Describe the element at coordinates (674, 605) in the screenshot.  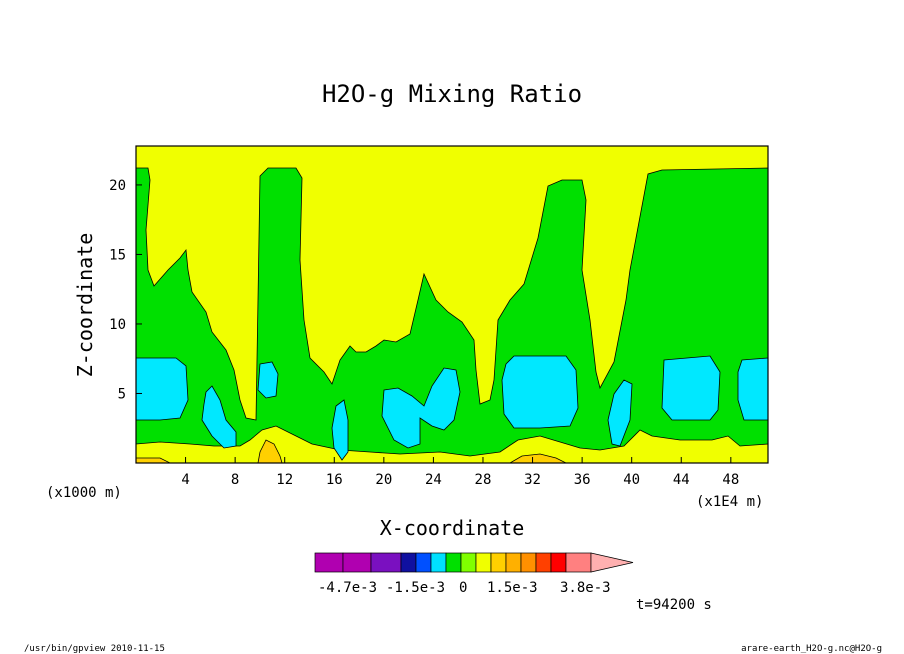
I see `time-label: t=94200 s` at that location.